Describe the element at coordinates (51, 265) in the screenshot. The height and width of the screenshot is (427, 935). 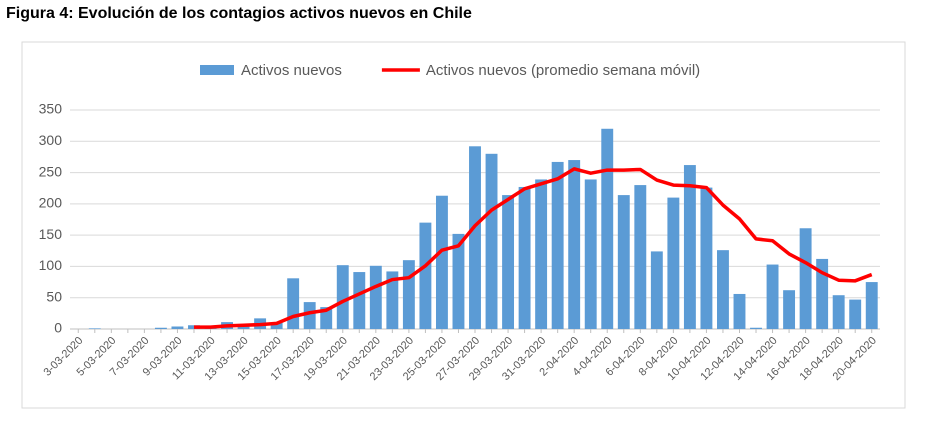
I see `y-tick-label: 100` at that location.